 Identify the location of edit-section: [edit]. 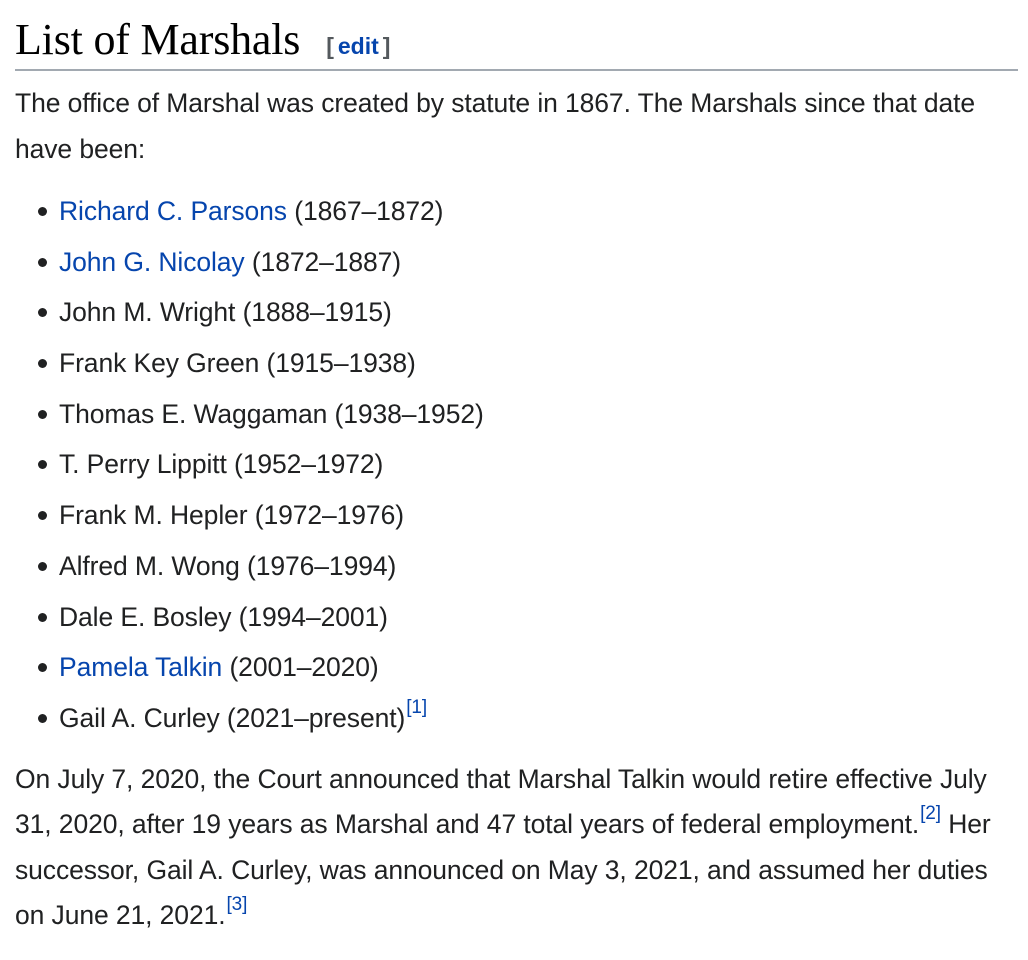
(358, 46).